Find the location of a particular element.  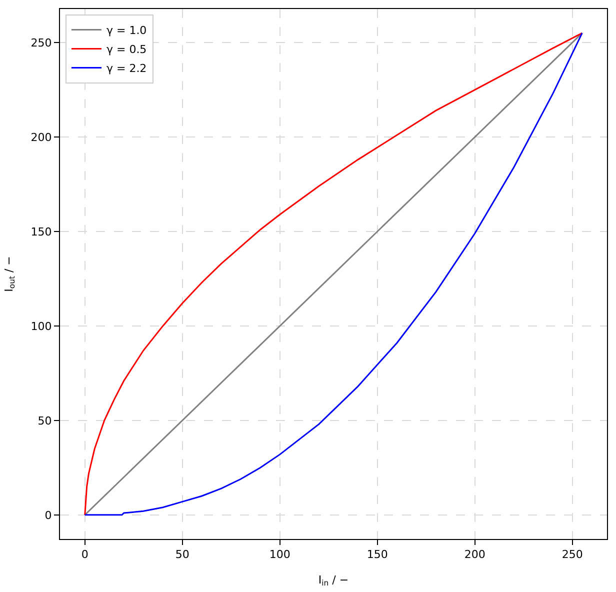

legend-label: γ = 0.5 is located at coordinates (126, 49).